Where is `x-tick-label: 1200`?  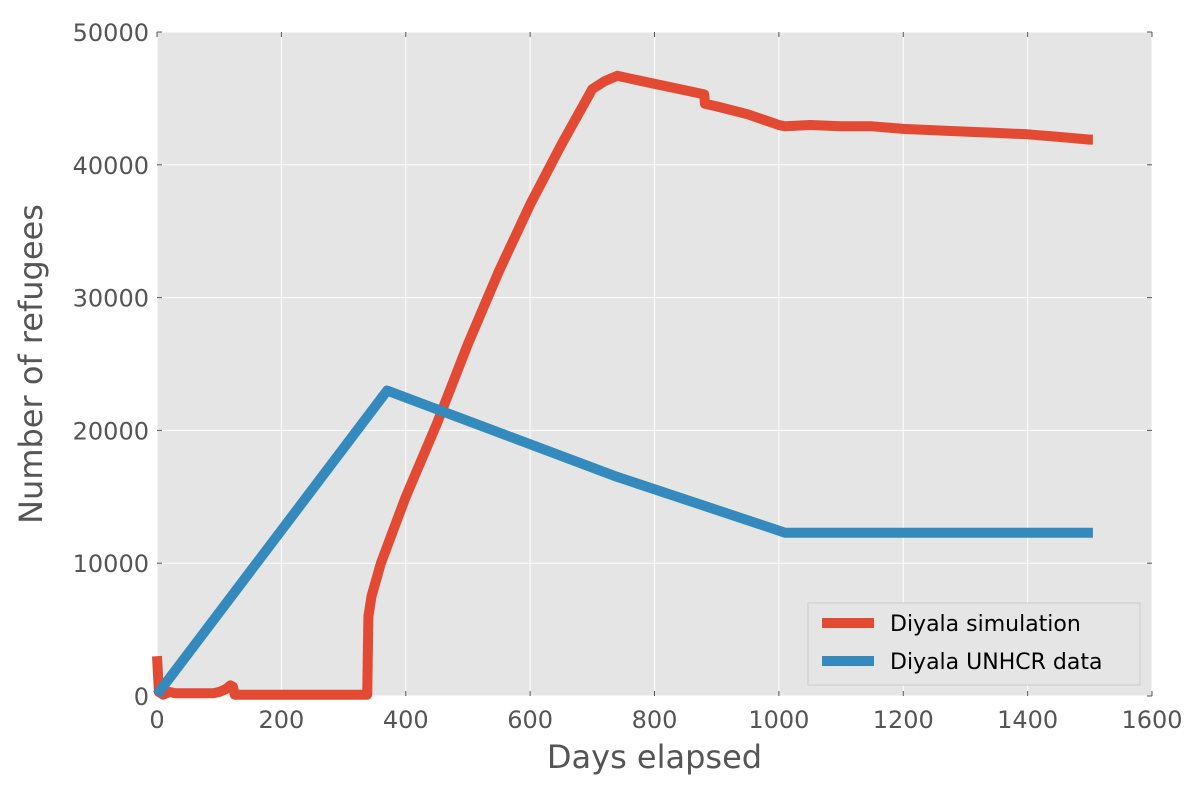
x-tick-label: 1200 is located at coordinates (903, 720).